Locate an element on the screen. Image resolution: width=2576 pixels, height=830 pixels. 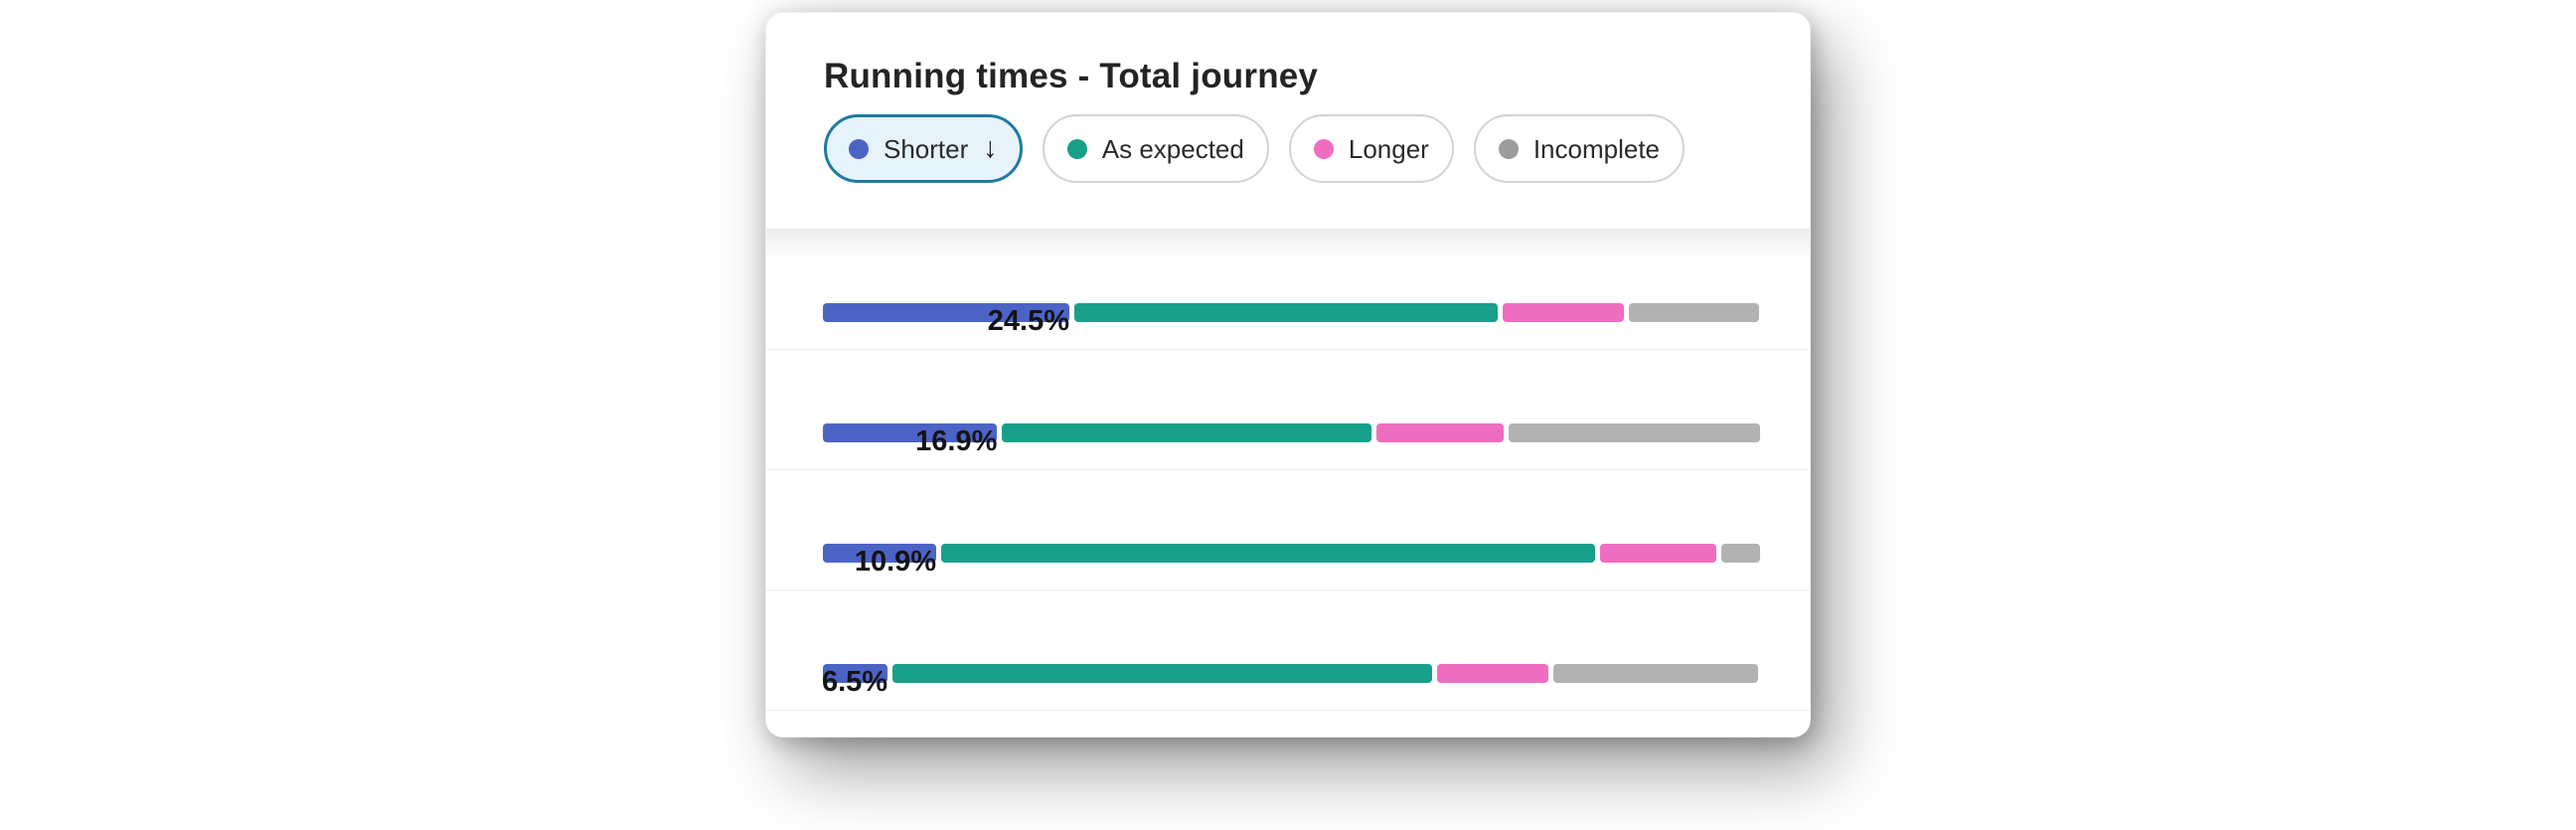
sort-descending-icon: ↓ is located at coordinates (990, 148).